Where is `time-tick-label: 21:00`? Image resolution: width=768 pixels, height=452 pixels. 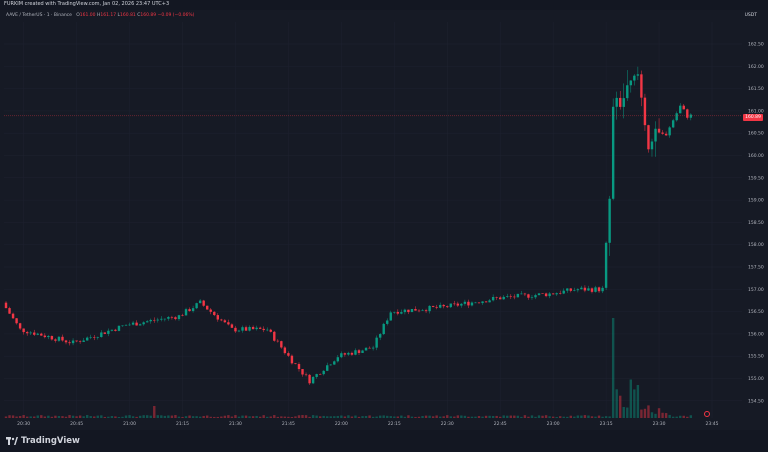 time-tick-label: 21:00 is located at coordinates (129, 424).